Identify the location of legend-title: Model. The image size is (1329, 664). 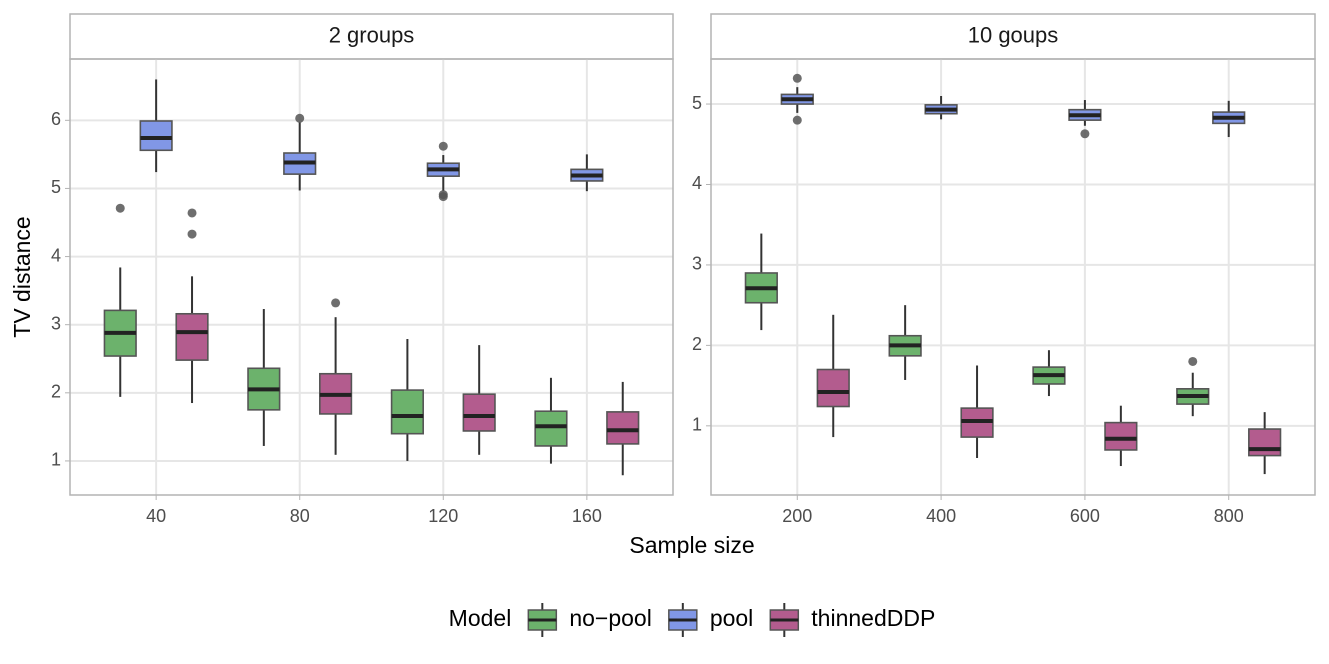
(480, 618).